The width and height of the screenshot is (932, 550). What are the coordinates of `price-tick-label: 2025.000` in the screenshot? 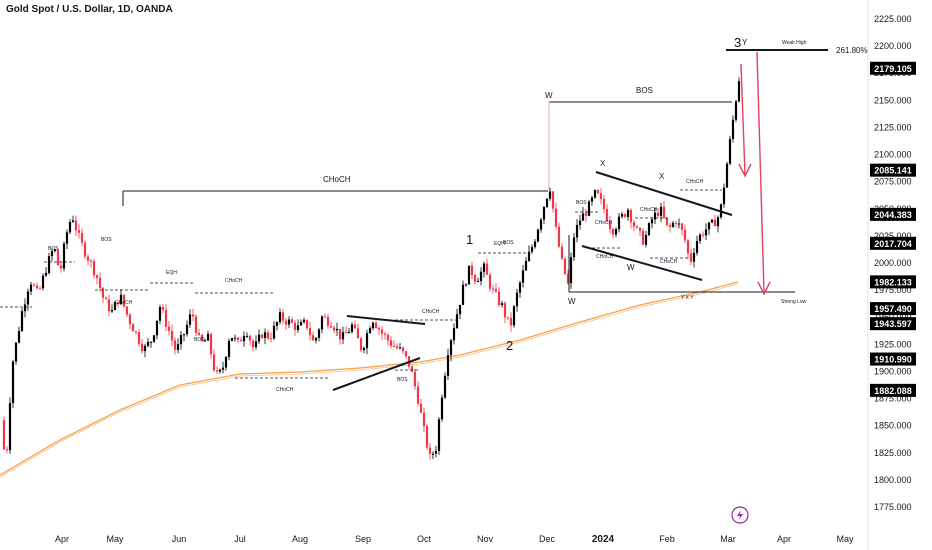 It's located at (893, 236).